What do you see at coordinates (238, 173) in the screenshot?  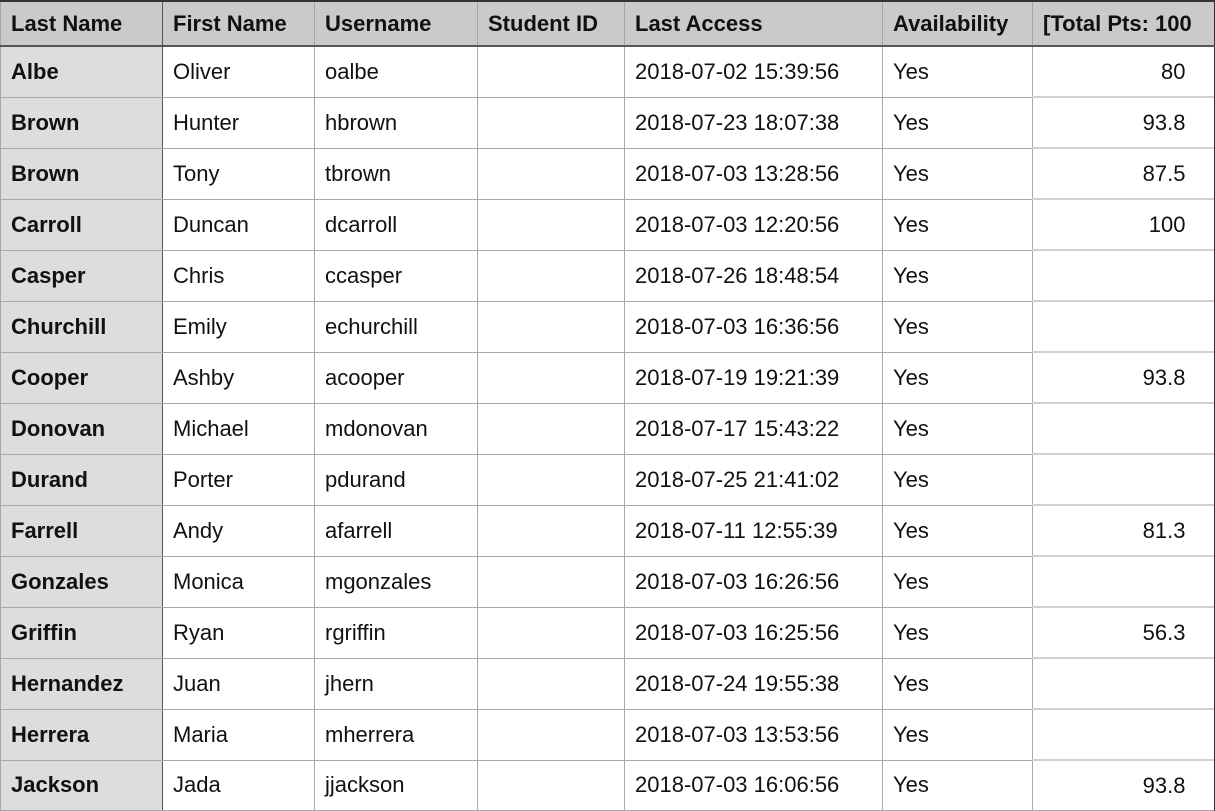 I see `first-name-cell: Tony` at bounding box center [238, 173].